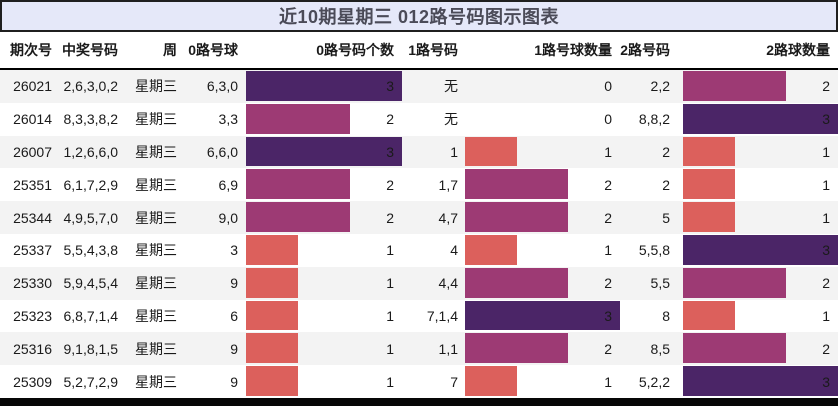 The width and height of the screenshot is (838, 406). What do you see at coordinates (654, 250) in the screenshot?
I see `road2-numbers-cell: 5,5,8` at bounding box center [654, 250].